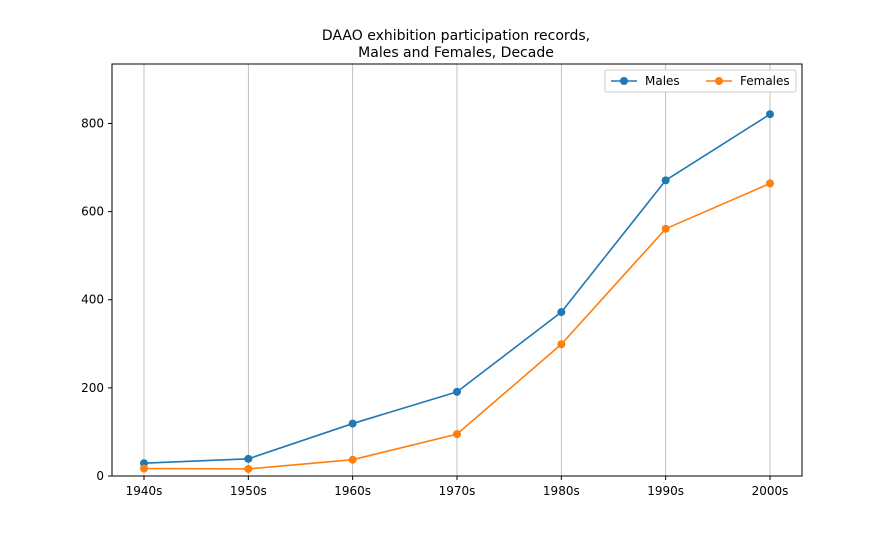 The image size is (892, 535). What do you see at coordinates (665, 228) in the screenshot?
I see `point-females-1990s` at bounding box center [665, 228].